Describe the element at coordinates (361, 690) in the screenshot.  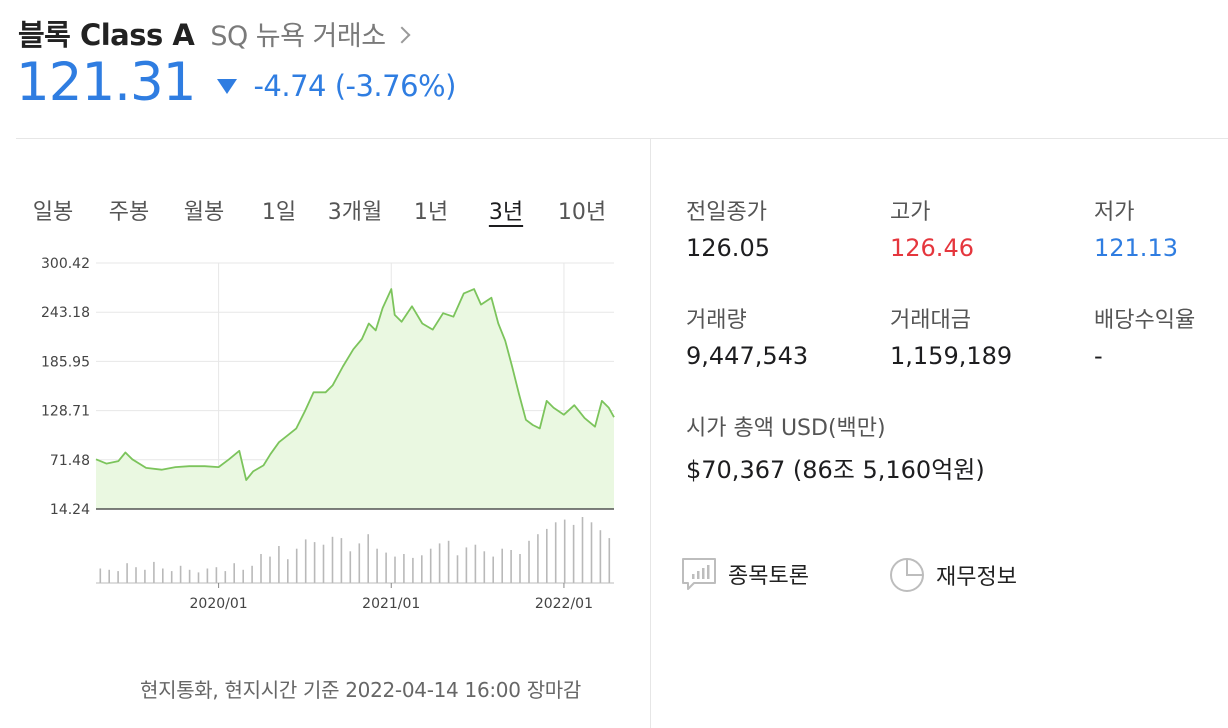
I see `footnote: 현지통화, 현지시간 기준 2022-04-14 16:00 장마감` at that location.